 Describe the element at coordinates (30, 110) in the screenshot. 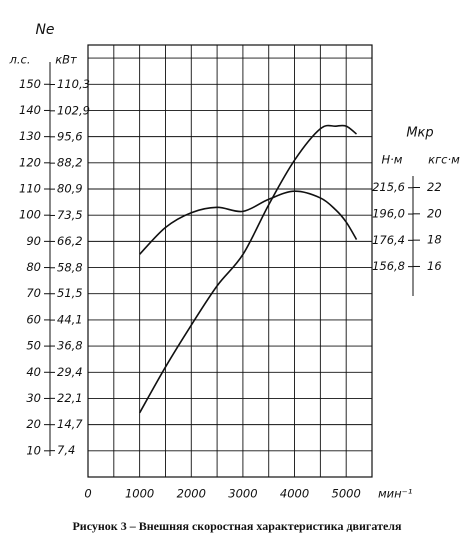

I see `y-tick-label: 140` at that location.